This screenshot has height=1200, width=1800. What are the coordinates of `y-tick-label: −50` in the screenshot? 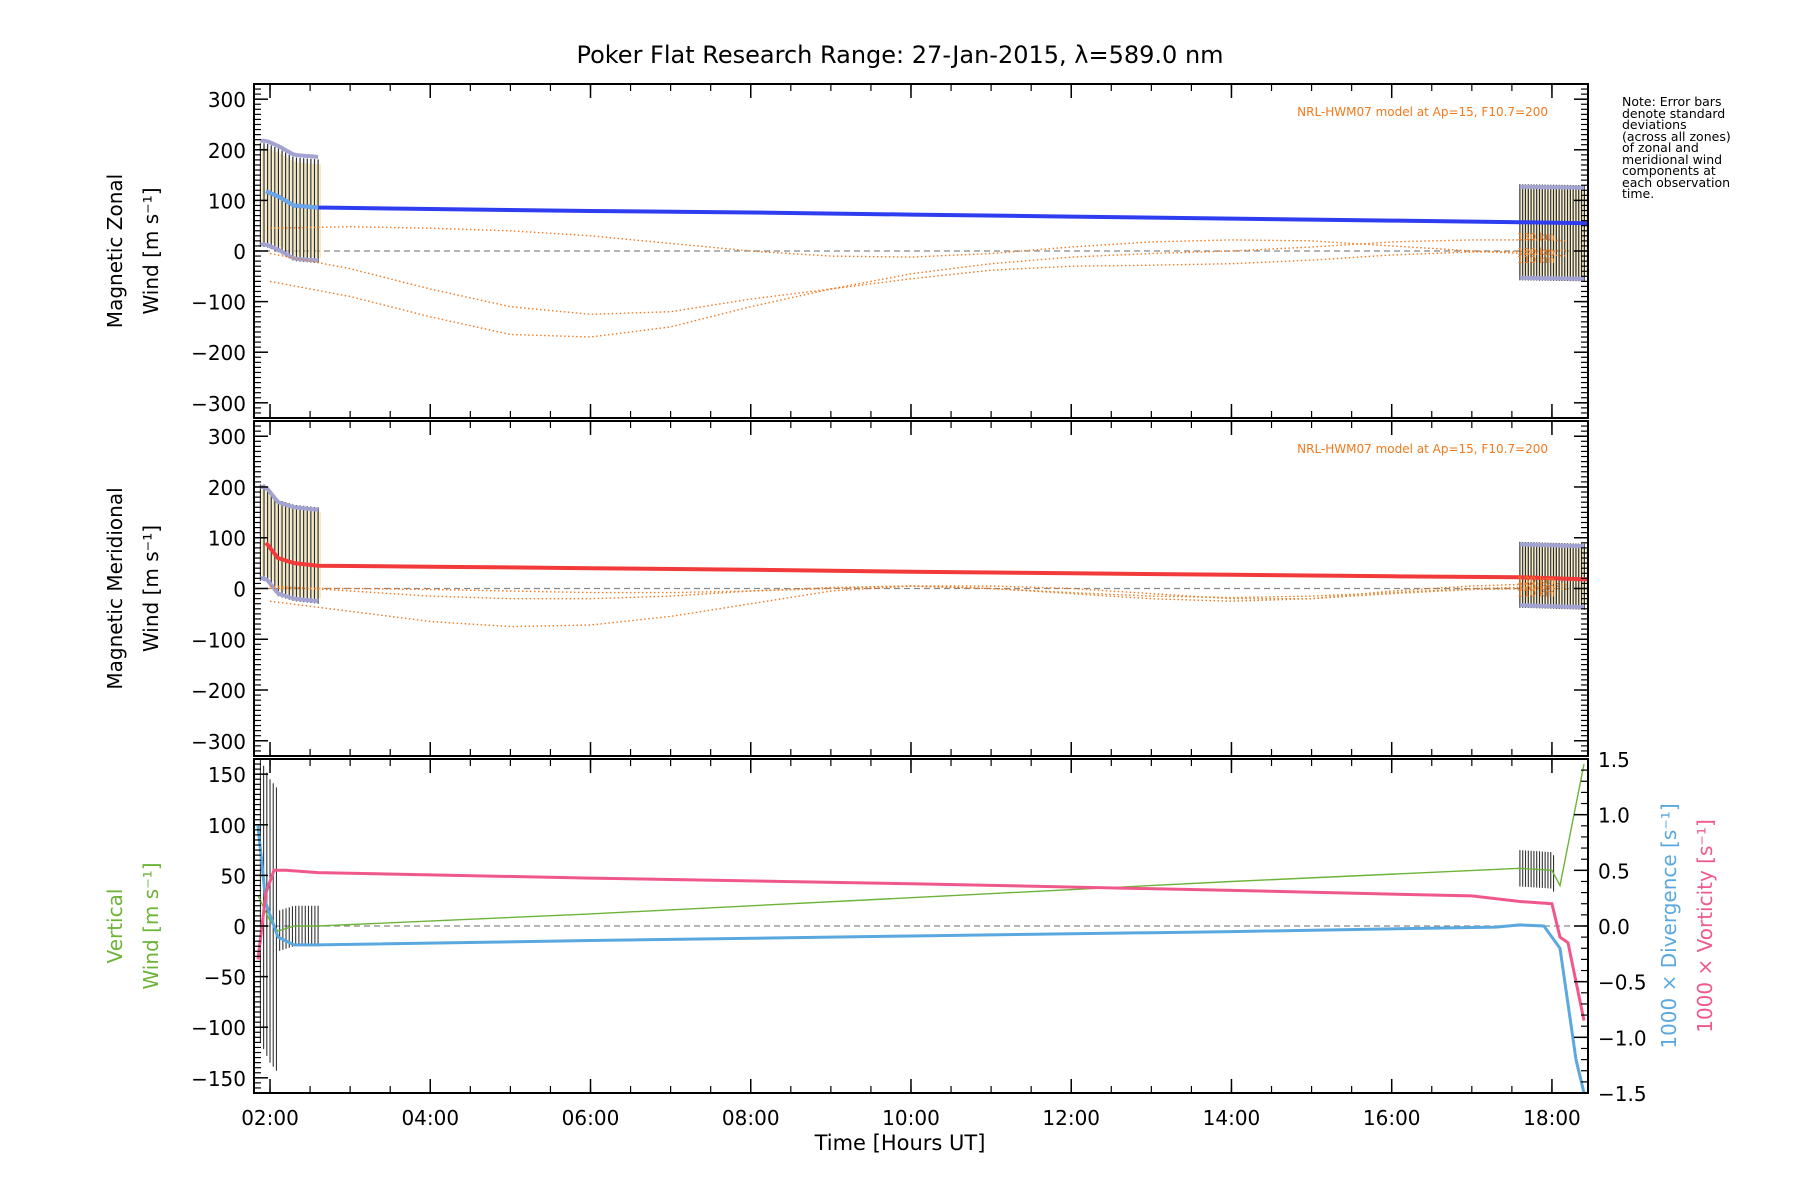 It's located at (225, 978).